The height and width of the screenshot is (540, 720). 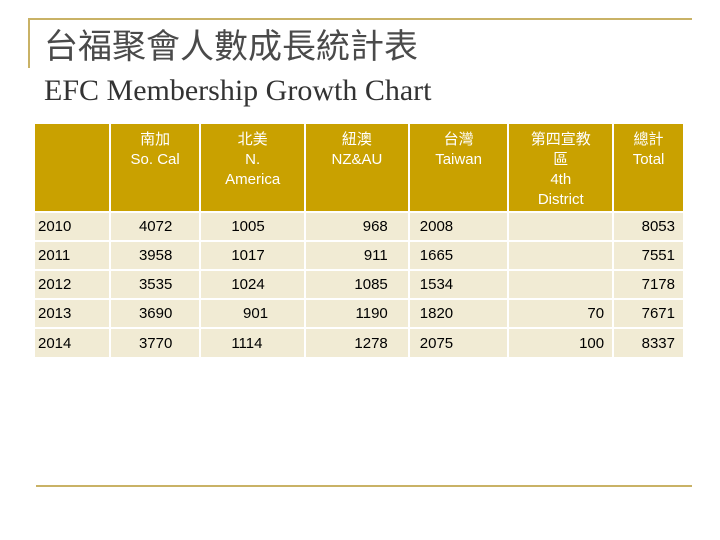 What do you see at coordinates (458, 139) in the screenshot?
I see `header-label-line: 台灣` at bounding box center [458, 139].